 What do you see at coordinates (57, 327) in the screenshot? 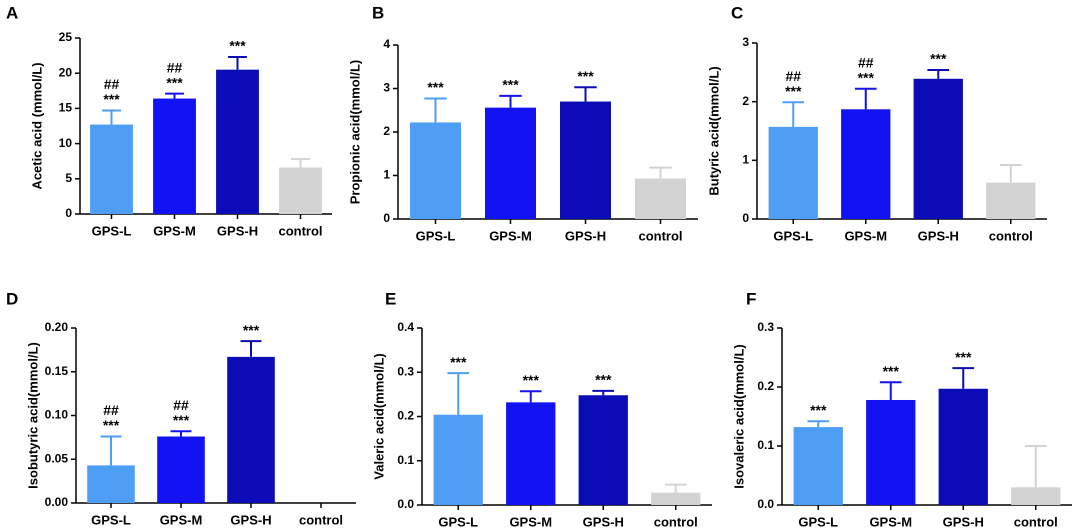
I see `y-tick-label: 0.20` at bounding box center [57, 327].